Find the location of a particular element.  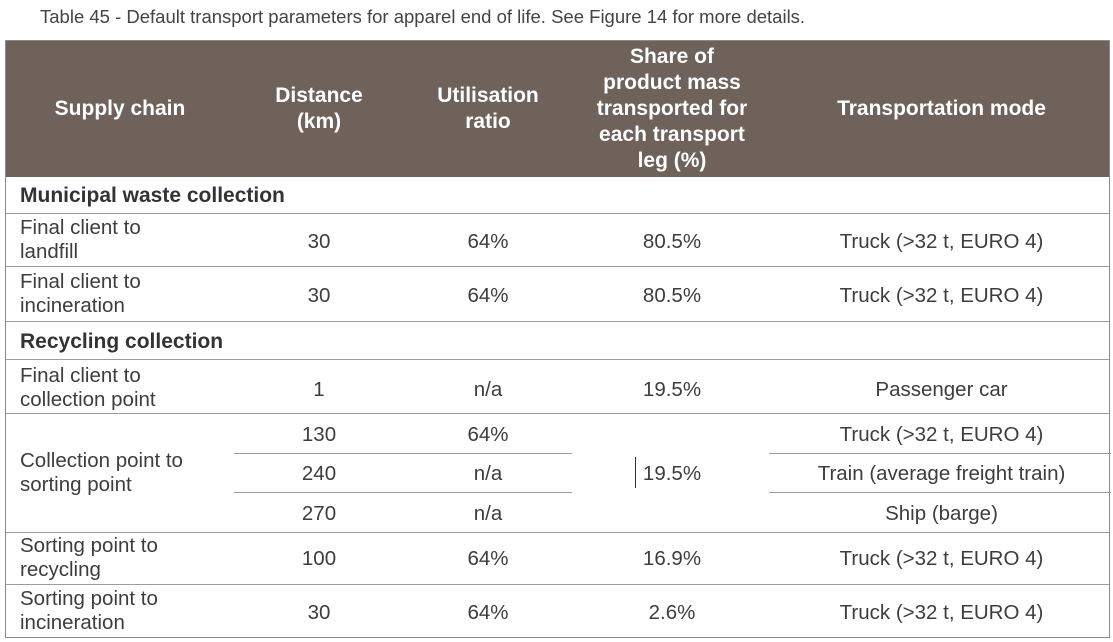

text-cursor is located at coordinates (635, 472).